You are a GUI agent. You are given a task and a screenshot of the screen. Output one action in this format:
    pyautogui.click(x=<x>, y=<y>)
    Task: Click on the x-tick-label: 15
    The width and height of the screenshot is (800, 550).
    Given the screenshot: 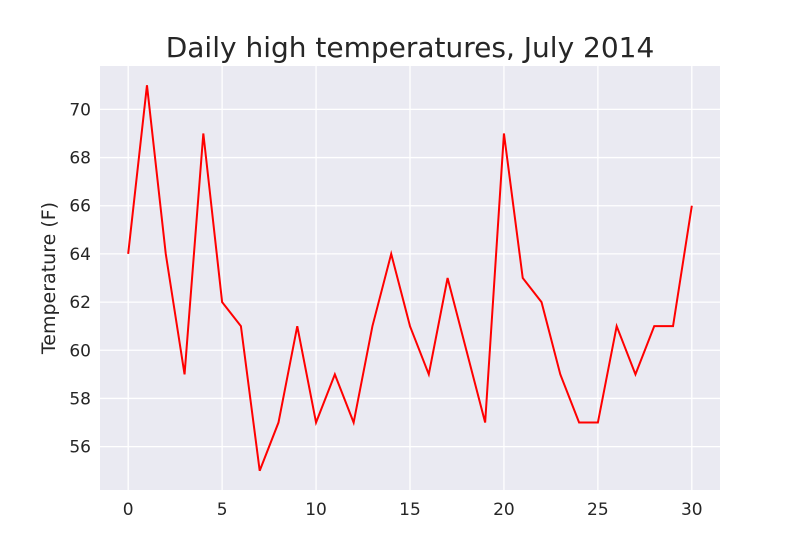 What is the action you would take?
    pyautogui.click(x=410, y=510)
    